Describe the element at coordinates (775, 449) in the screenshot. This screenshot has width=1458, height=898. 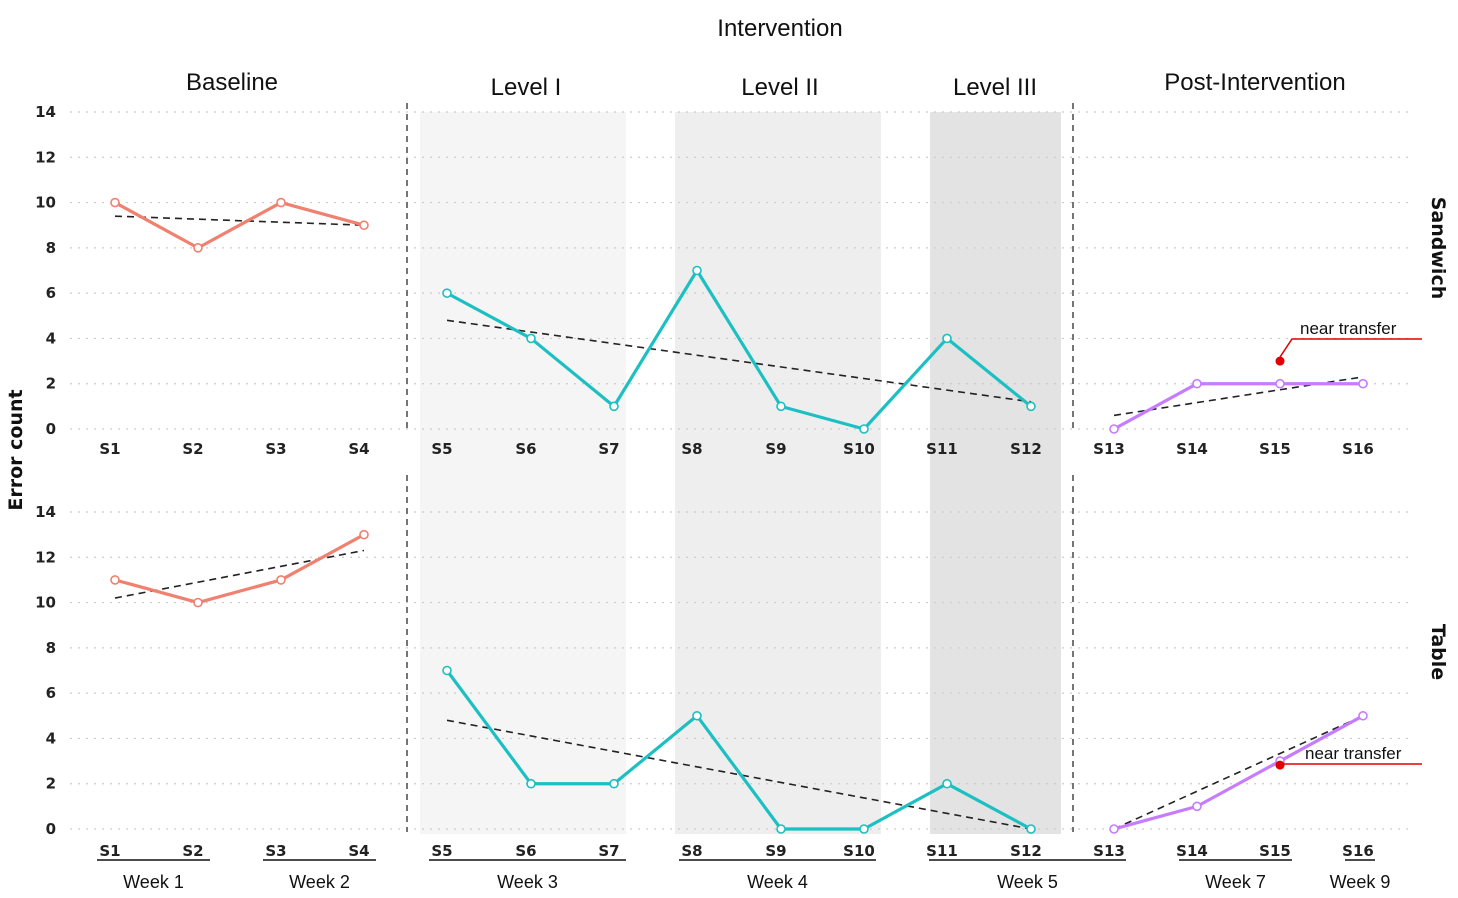
I see `session-tick-label: S9` at that location.